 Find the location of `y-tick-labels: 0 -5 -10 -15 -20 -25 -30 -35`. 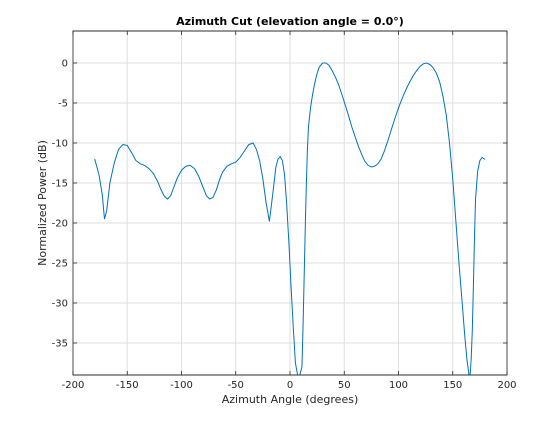

y-tick-labels: 0 -5 -10 -15 -20 -25 -30 -35 is located at coordinates (60, 204).